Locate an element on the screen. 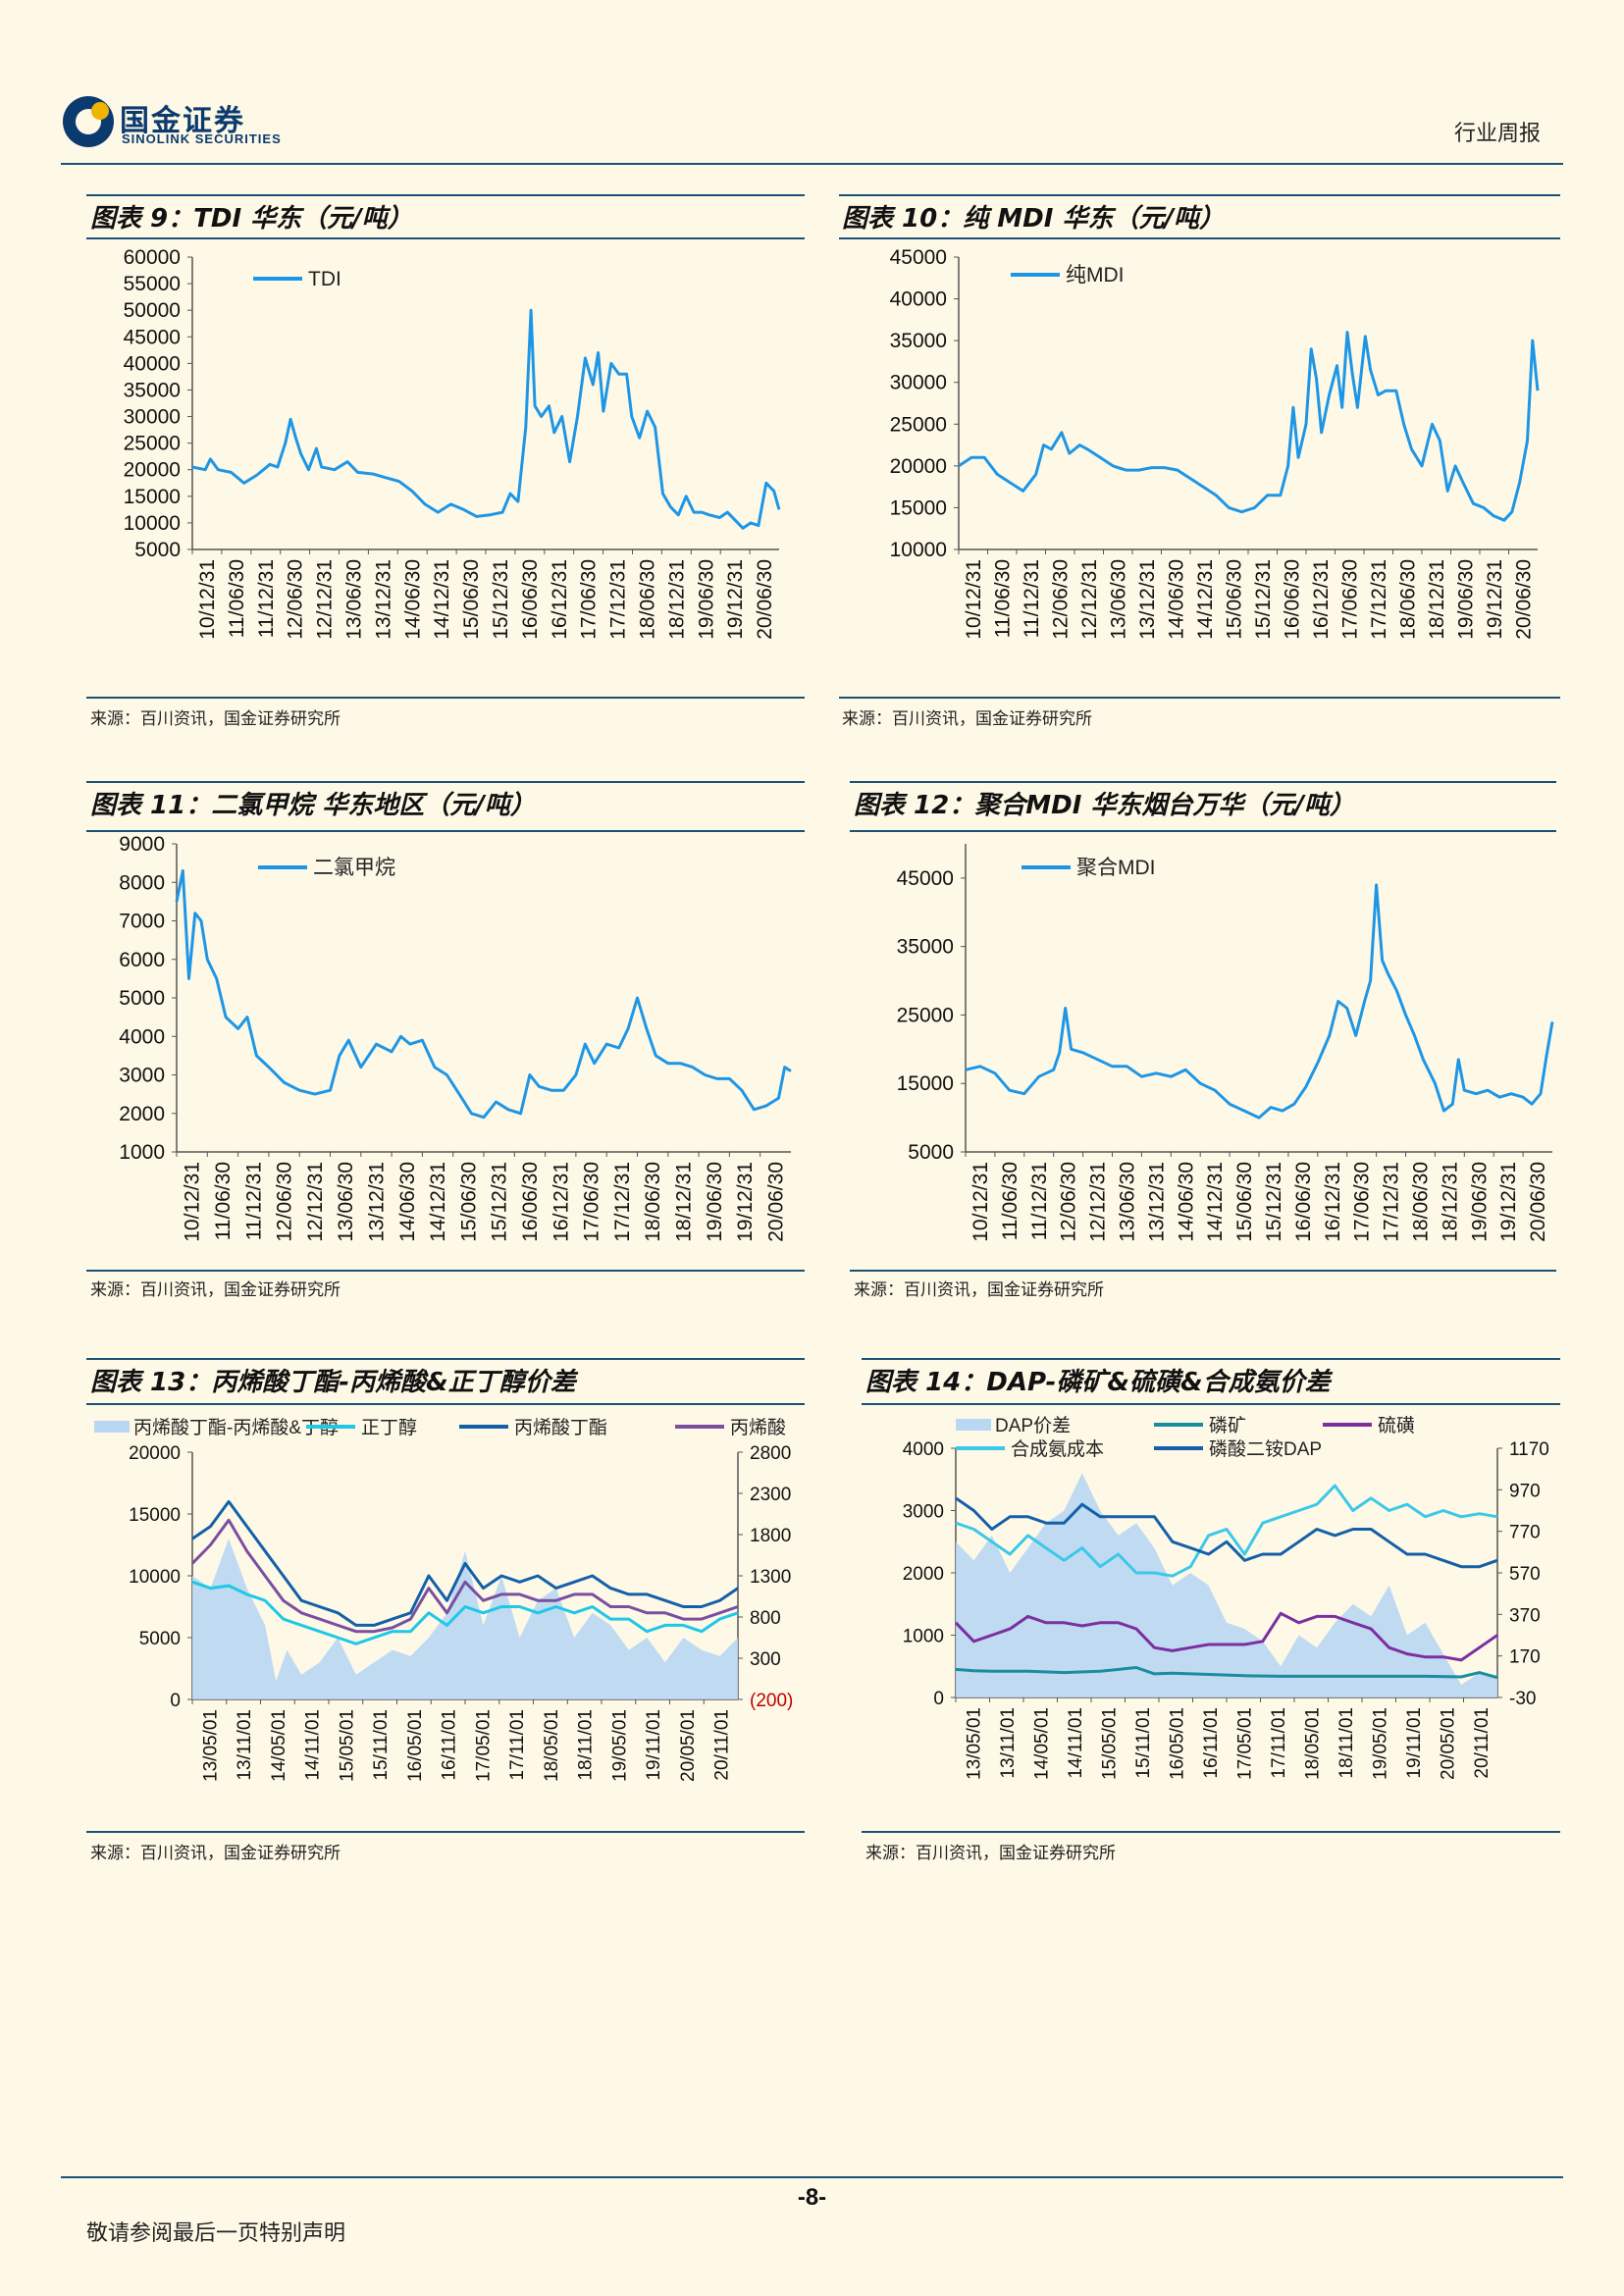  x-tick-label: 11/06/30 is located at coordinates (237, 598).